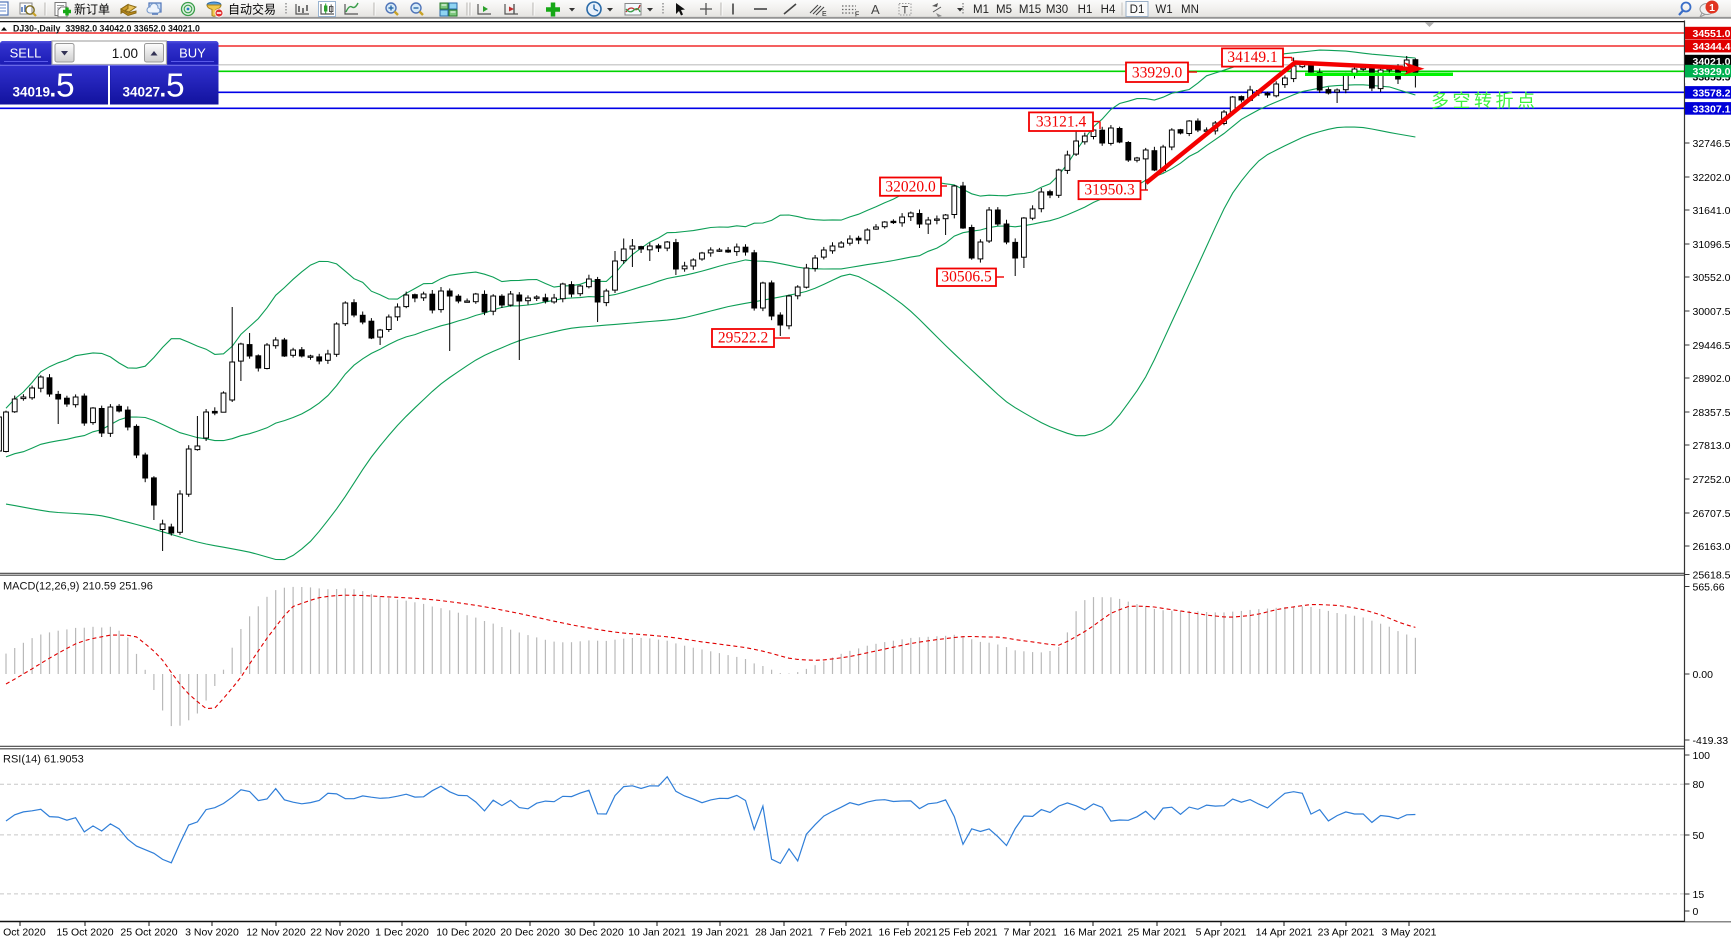  Describe the element at coordinates (1712, 379) in the screenshot. I see `svg-text: 28902.0` at that location.